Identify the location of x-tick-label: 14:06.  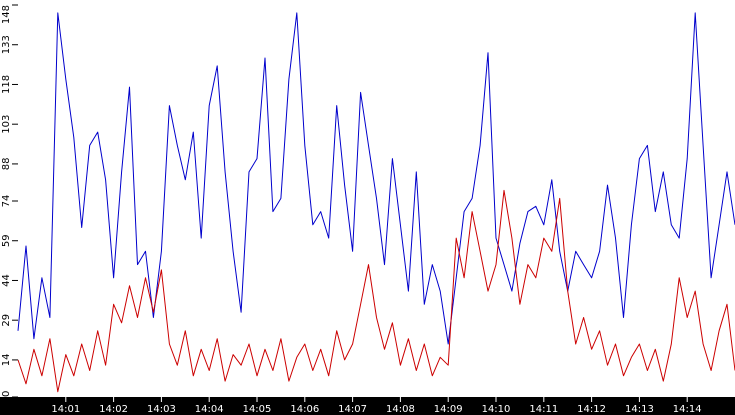
(304, 409).